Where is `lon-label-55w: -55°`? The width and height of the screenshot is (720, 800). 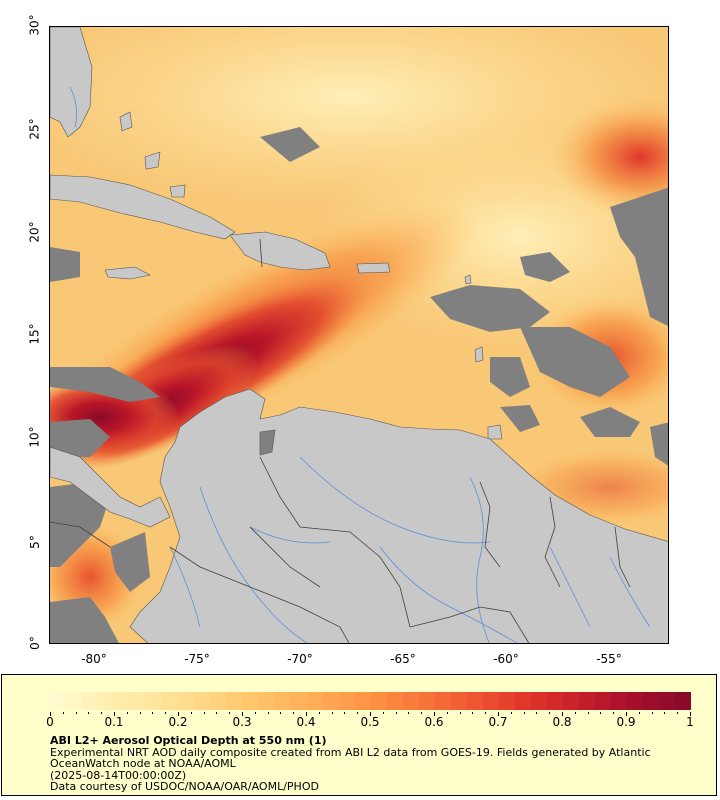
lon-label-55w: -55° is located at coordinates (609, 659).